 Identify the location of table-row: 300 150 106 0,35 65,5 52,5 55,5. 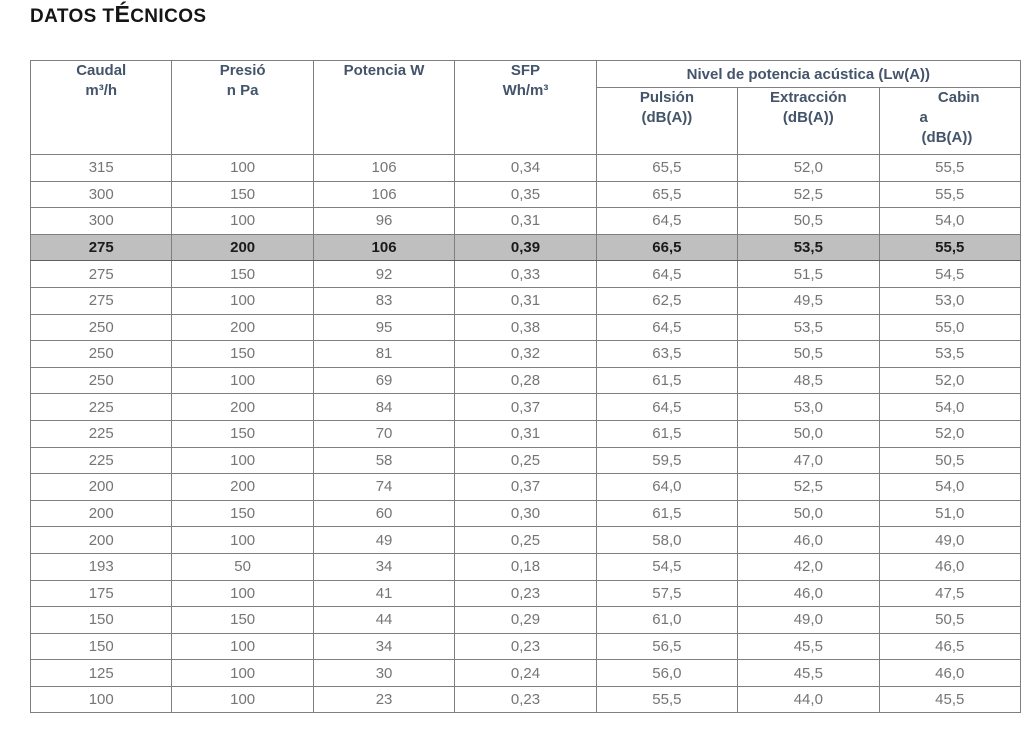
(525, 194).